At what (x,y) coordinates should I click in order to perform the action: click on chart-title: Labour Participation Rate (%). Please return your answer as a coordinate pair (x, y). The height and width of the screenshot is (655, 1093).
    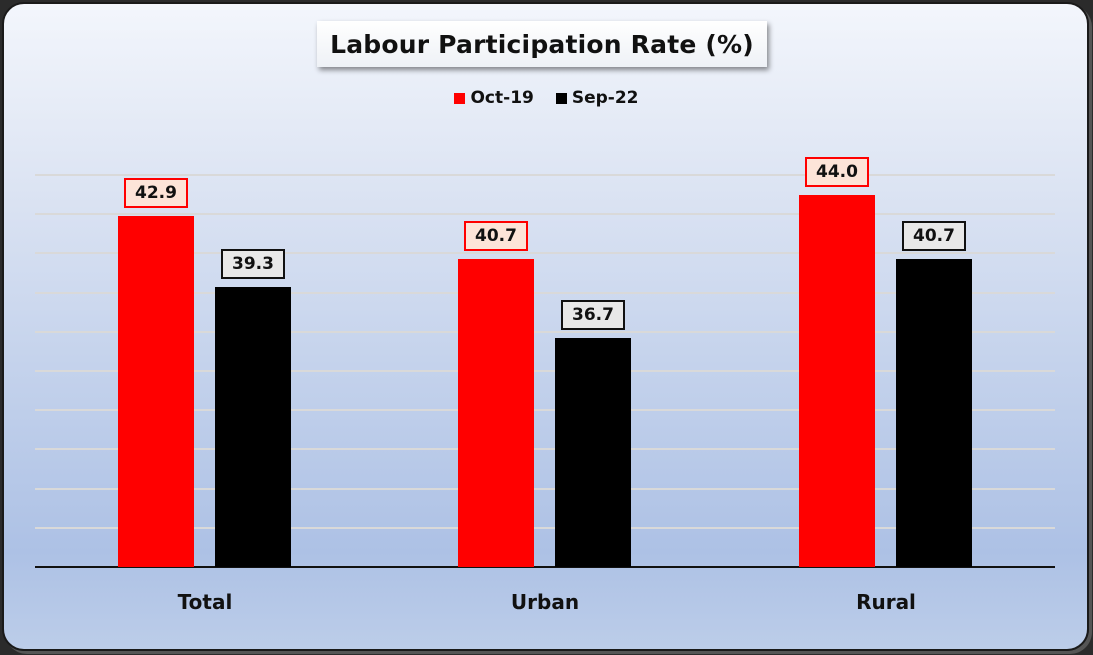
    Looking at the image, I should click on (542, 44).